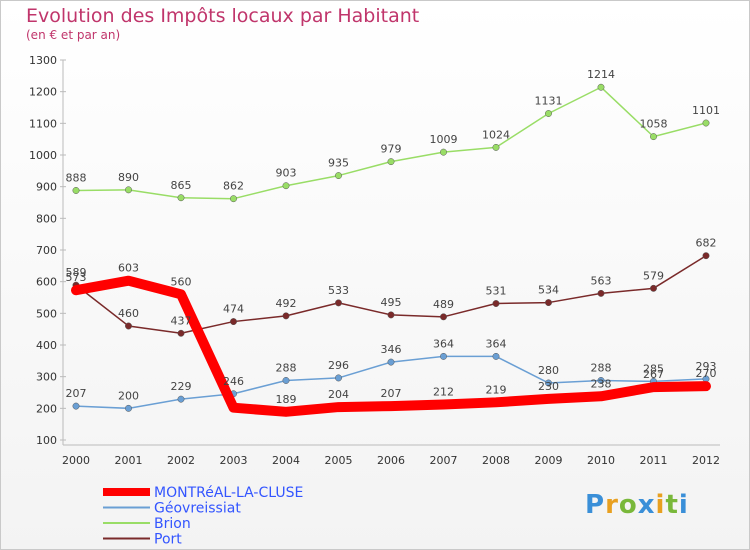  I want to click on legend-label: Brion, so click(172, 524).